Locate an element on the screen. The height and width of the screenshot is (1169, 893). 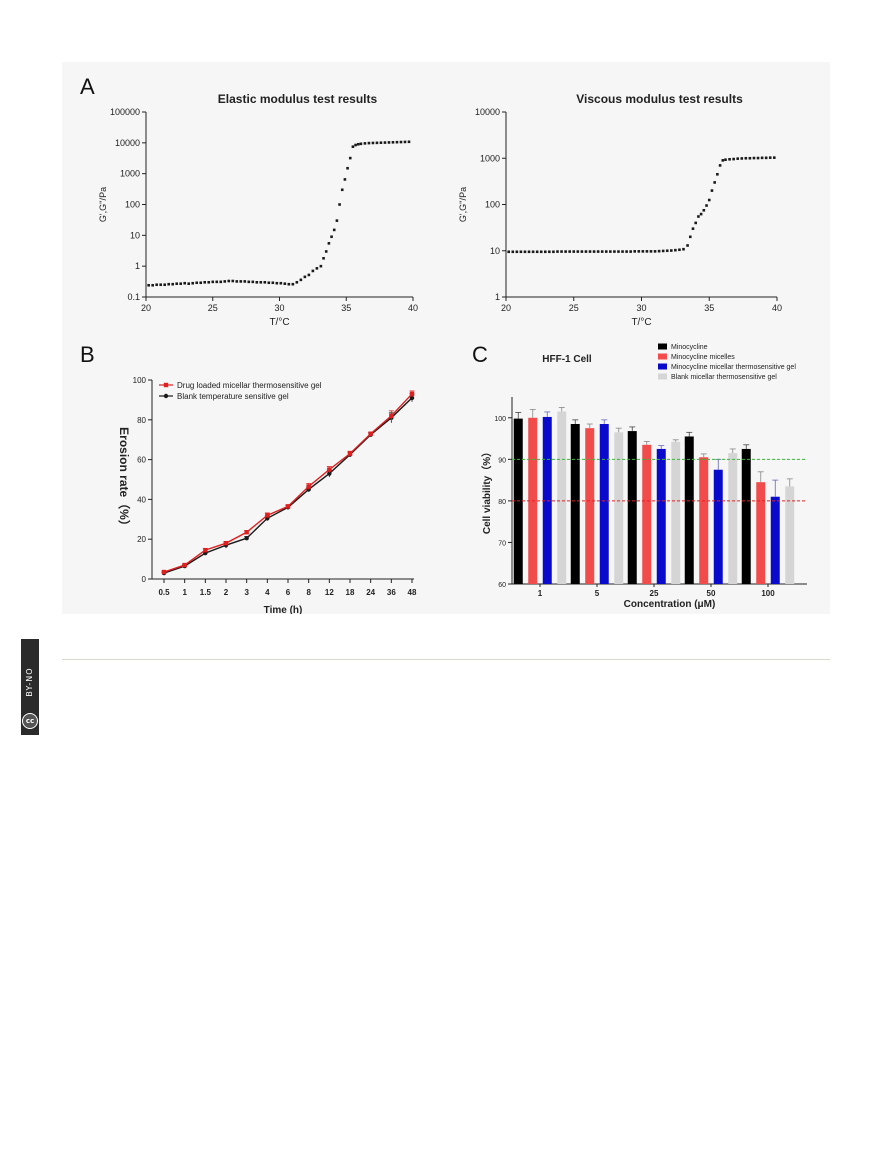
erosion-legend-label: Drug loaded micellar thermosensitive gel is located at coordinates (249, 385).